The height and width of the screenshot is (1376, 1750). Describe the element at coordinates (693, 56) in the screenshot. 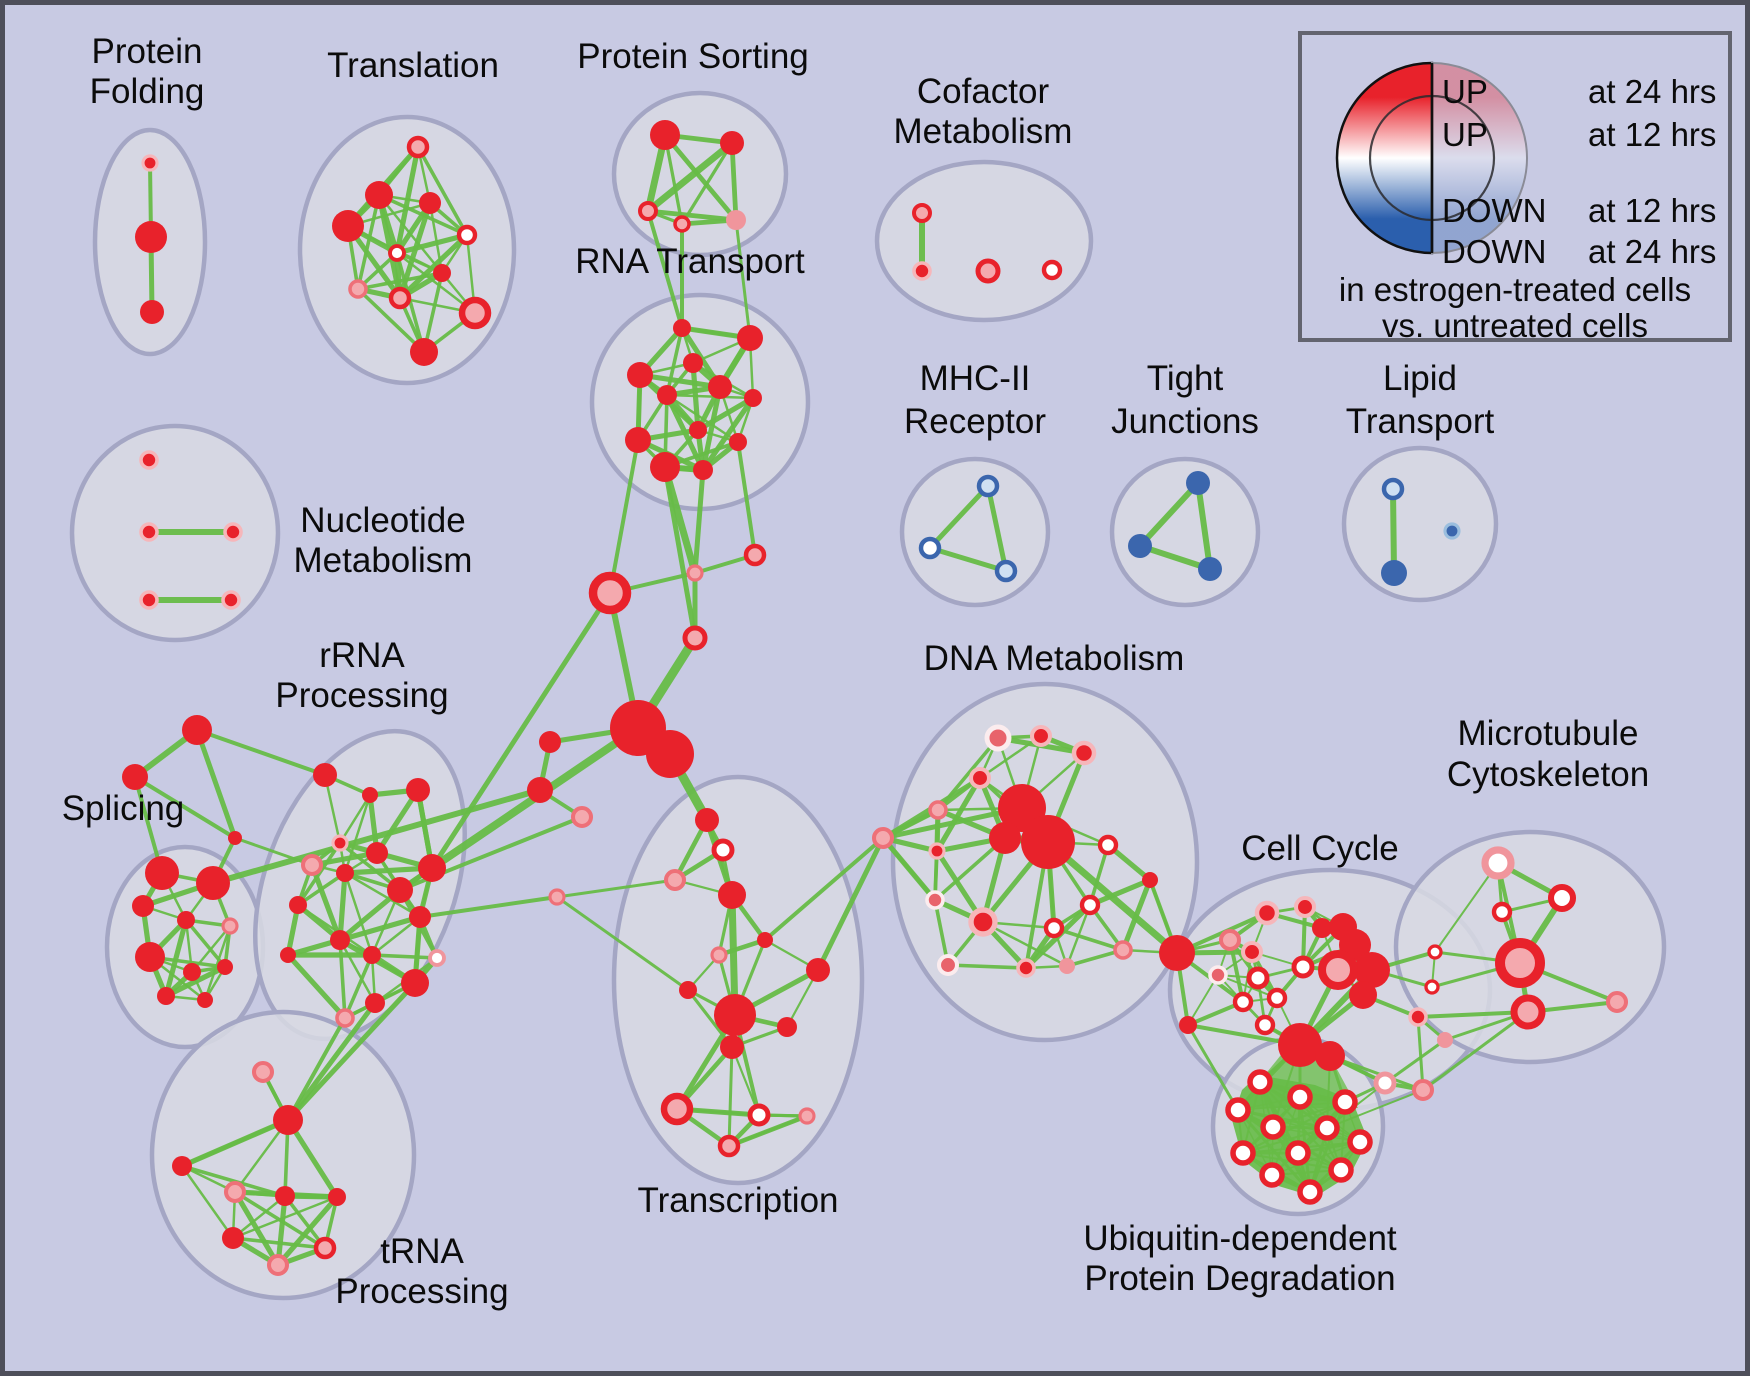

I see `protein-sorting-label-line-0: Protein Sorting` at that location.